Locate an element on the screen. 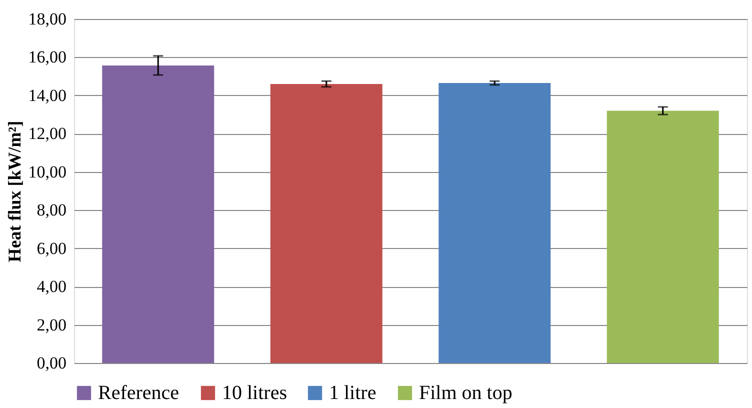 The width and height of the screenshot is (752, 408). y-tick-label: 12,00 is located at coordinates (47, 134).